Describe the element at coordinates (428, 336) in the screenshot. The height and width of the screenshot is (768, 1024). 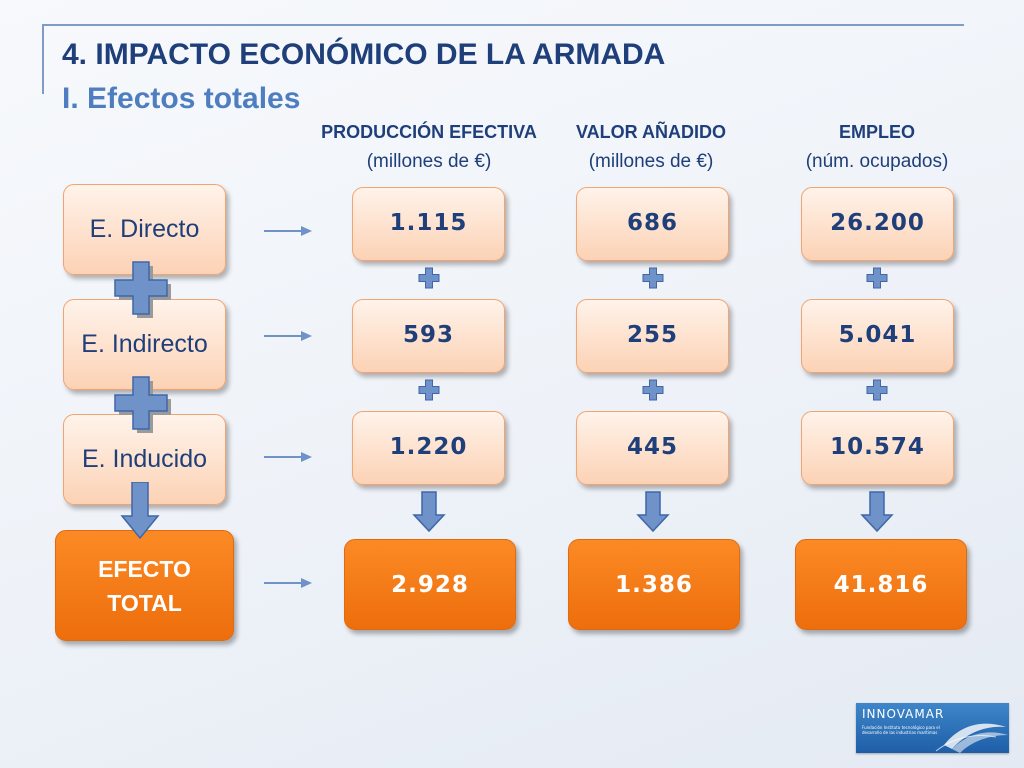
I see `value-indirecto-produccion: 593` at that location.